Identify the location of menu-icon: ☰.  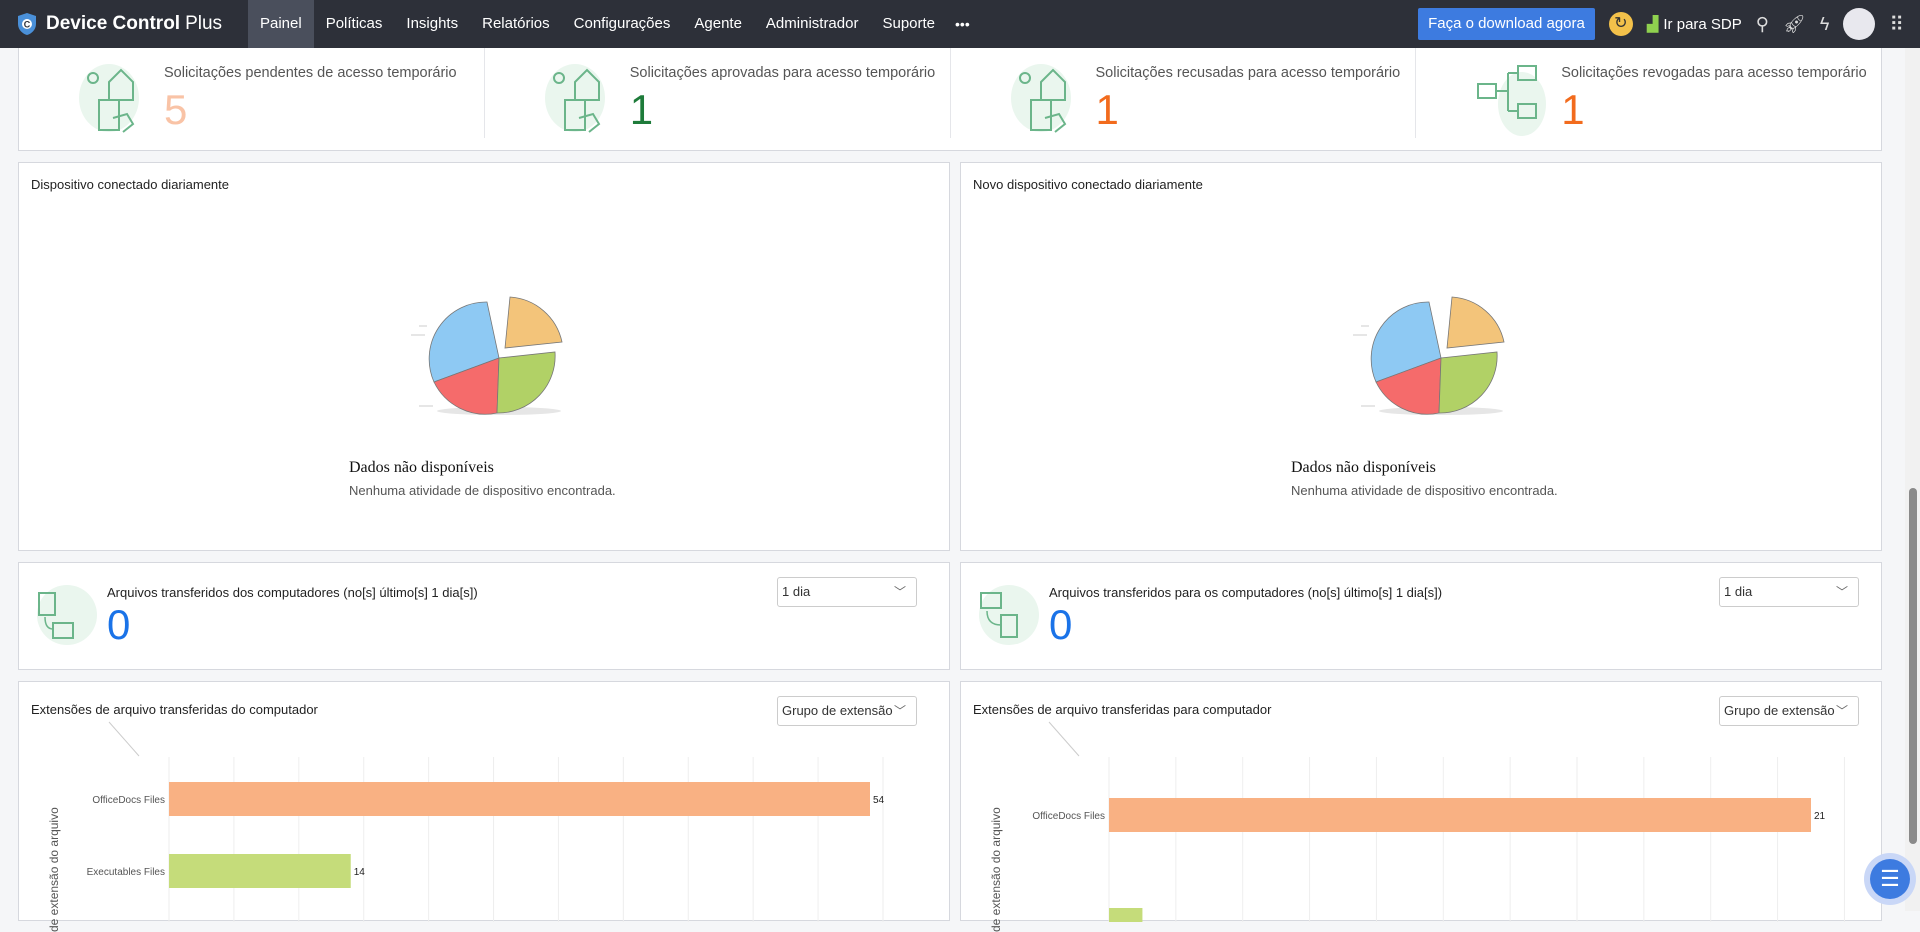
(1890, 879).